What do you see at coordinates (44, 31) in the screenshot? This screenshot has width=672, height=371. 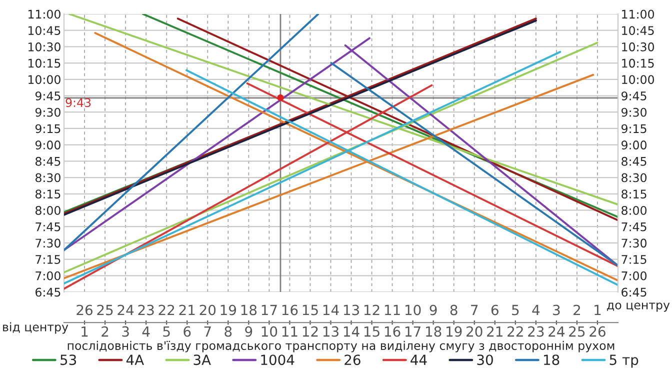 I see `y-tick-label: 10:45` at bounding box center [44, 31].